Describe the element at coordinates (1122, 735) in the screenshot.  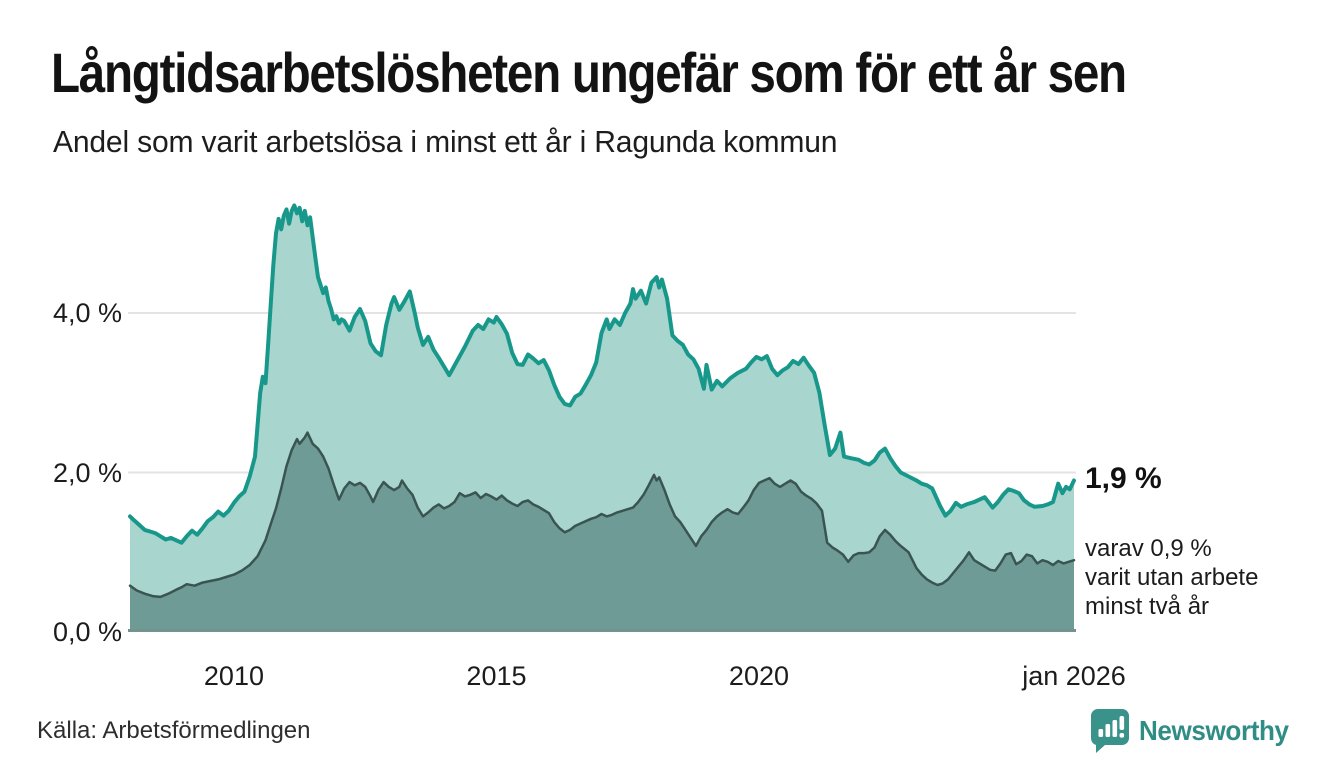
I see `exclamation-dot` at that location.